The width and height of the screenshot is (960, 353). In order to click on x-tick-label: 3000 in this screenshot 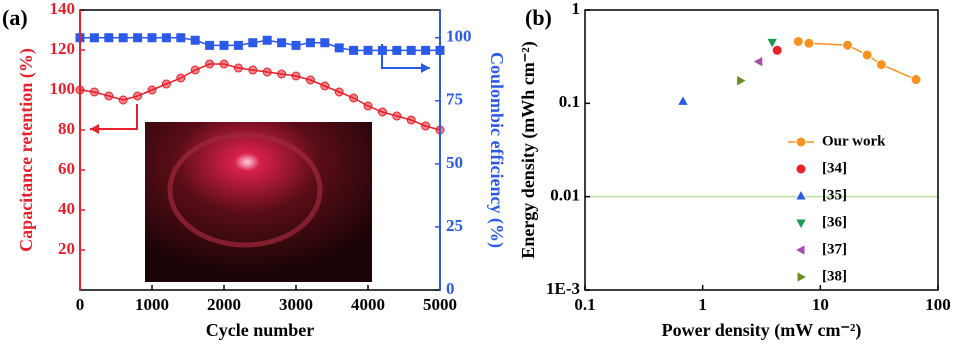, I will do `click(296, 304)`.